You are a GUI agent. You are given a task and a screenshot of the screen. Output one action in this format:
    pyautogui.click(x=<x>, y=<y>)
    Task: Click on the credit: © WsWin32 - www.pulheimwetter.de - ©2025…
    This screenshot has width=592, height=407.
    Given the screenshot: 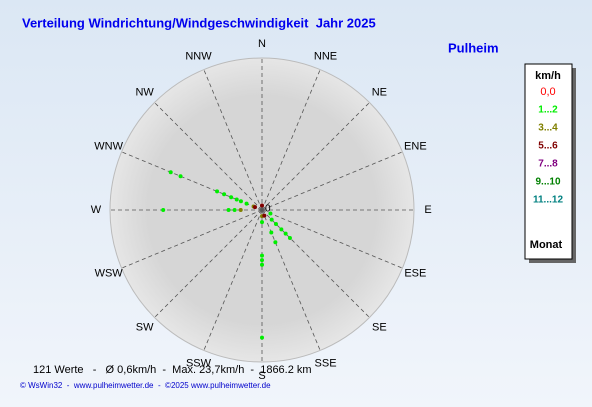 What is the action you would take?
    pyautogui.click(x=145, y=385)
    